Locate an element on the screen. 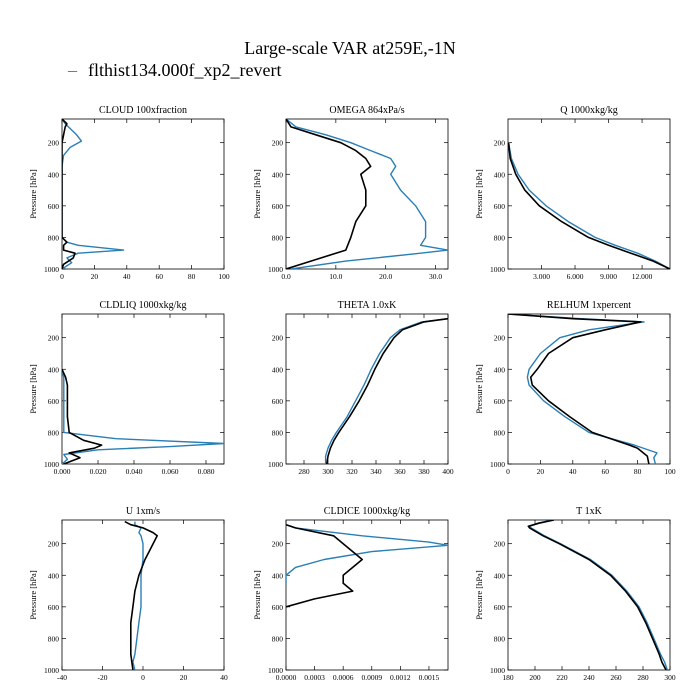 This screenshot has height=700, width=700. x-tick-label: 180 is located at coordinates (508, 677).